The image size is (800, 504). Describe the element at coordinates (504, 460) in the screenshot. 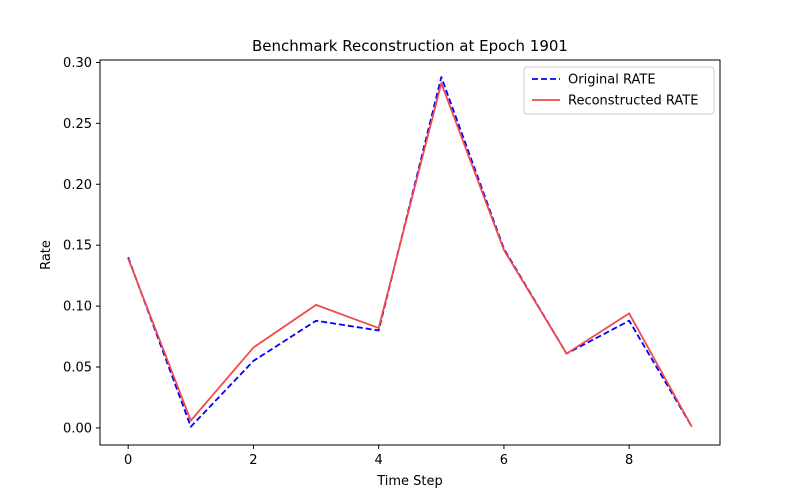

I see `x-tick-label: 6` at that location.